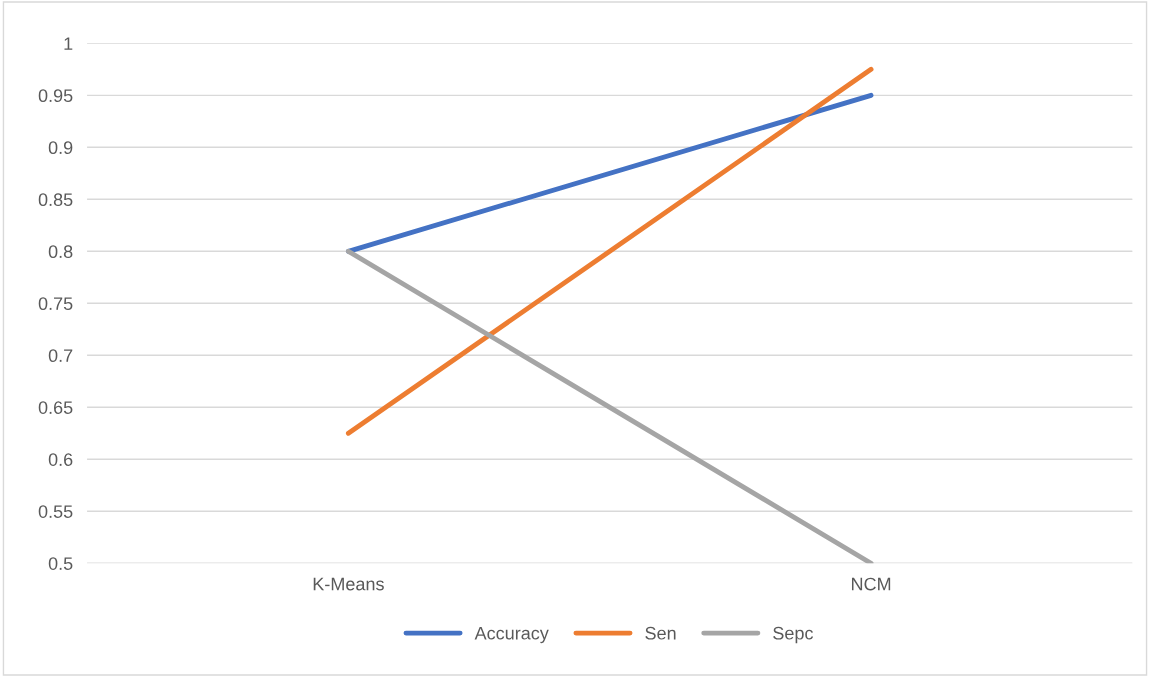  What do you see at coordinates (60, 252) in the screenshot?
I see `y-tick-label: 0.8` at bounding box center [60, 252].